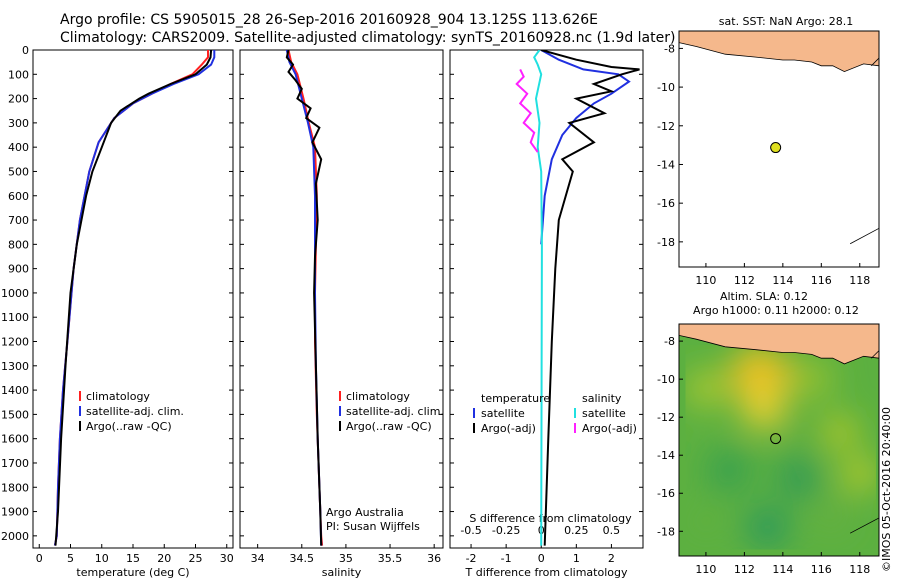 The image size is (900, 580). I want to click on legend-label: Argo(-adj), so click(609, 428).